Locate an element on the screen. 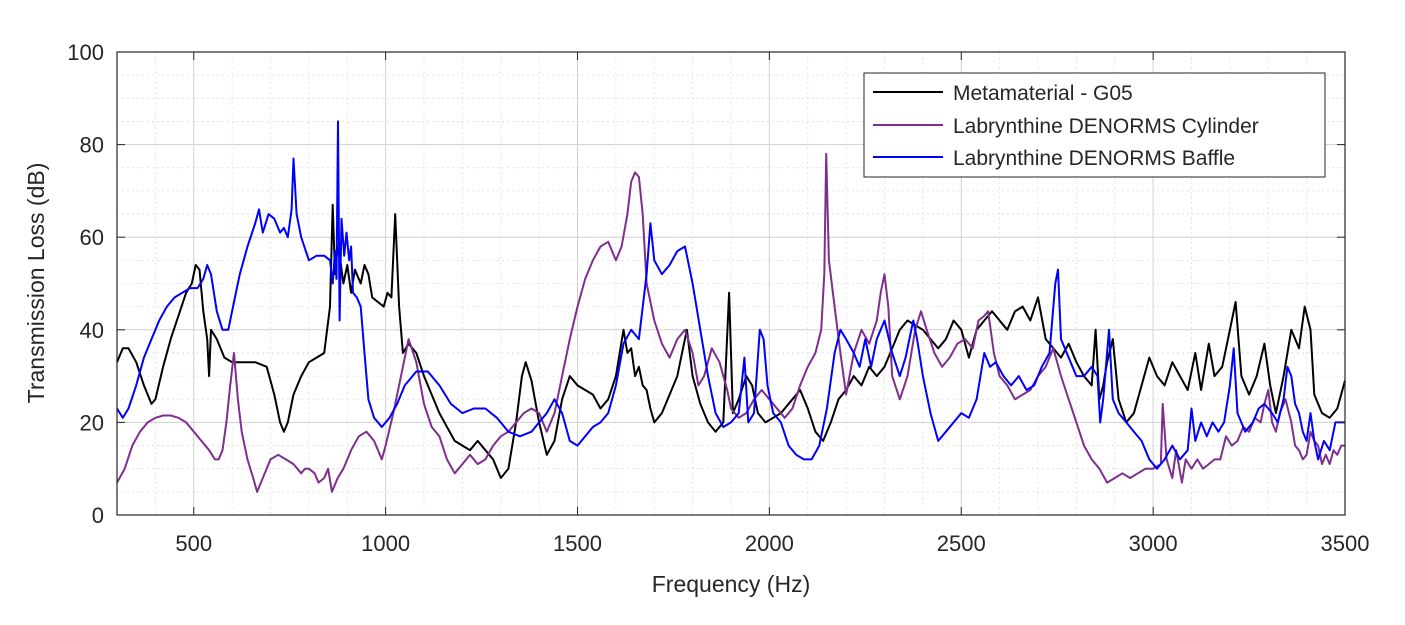  x-tick-label: 500 is located at coordinates (193, 543).